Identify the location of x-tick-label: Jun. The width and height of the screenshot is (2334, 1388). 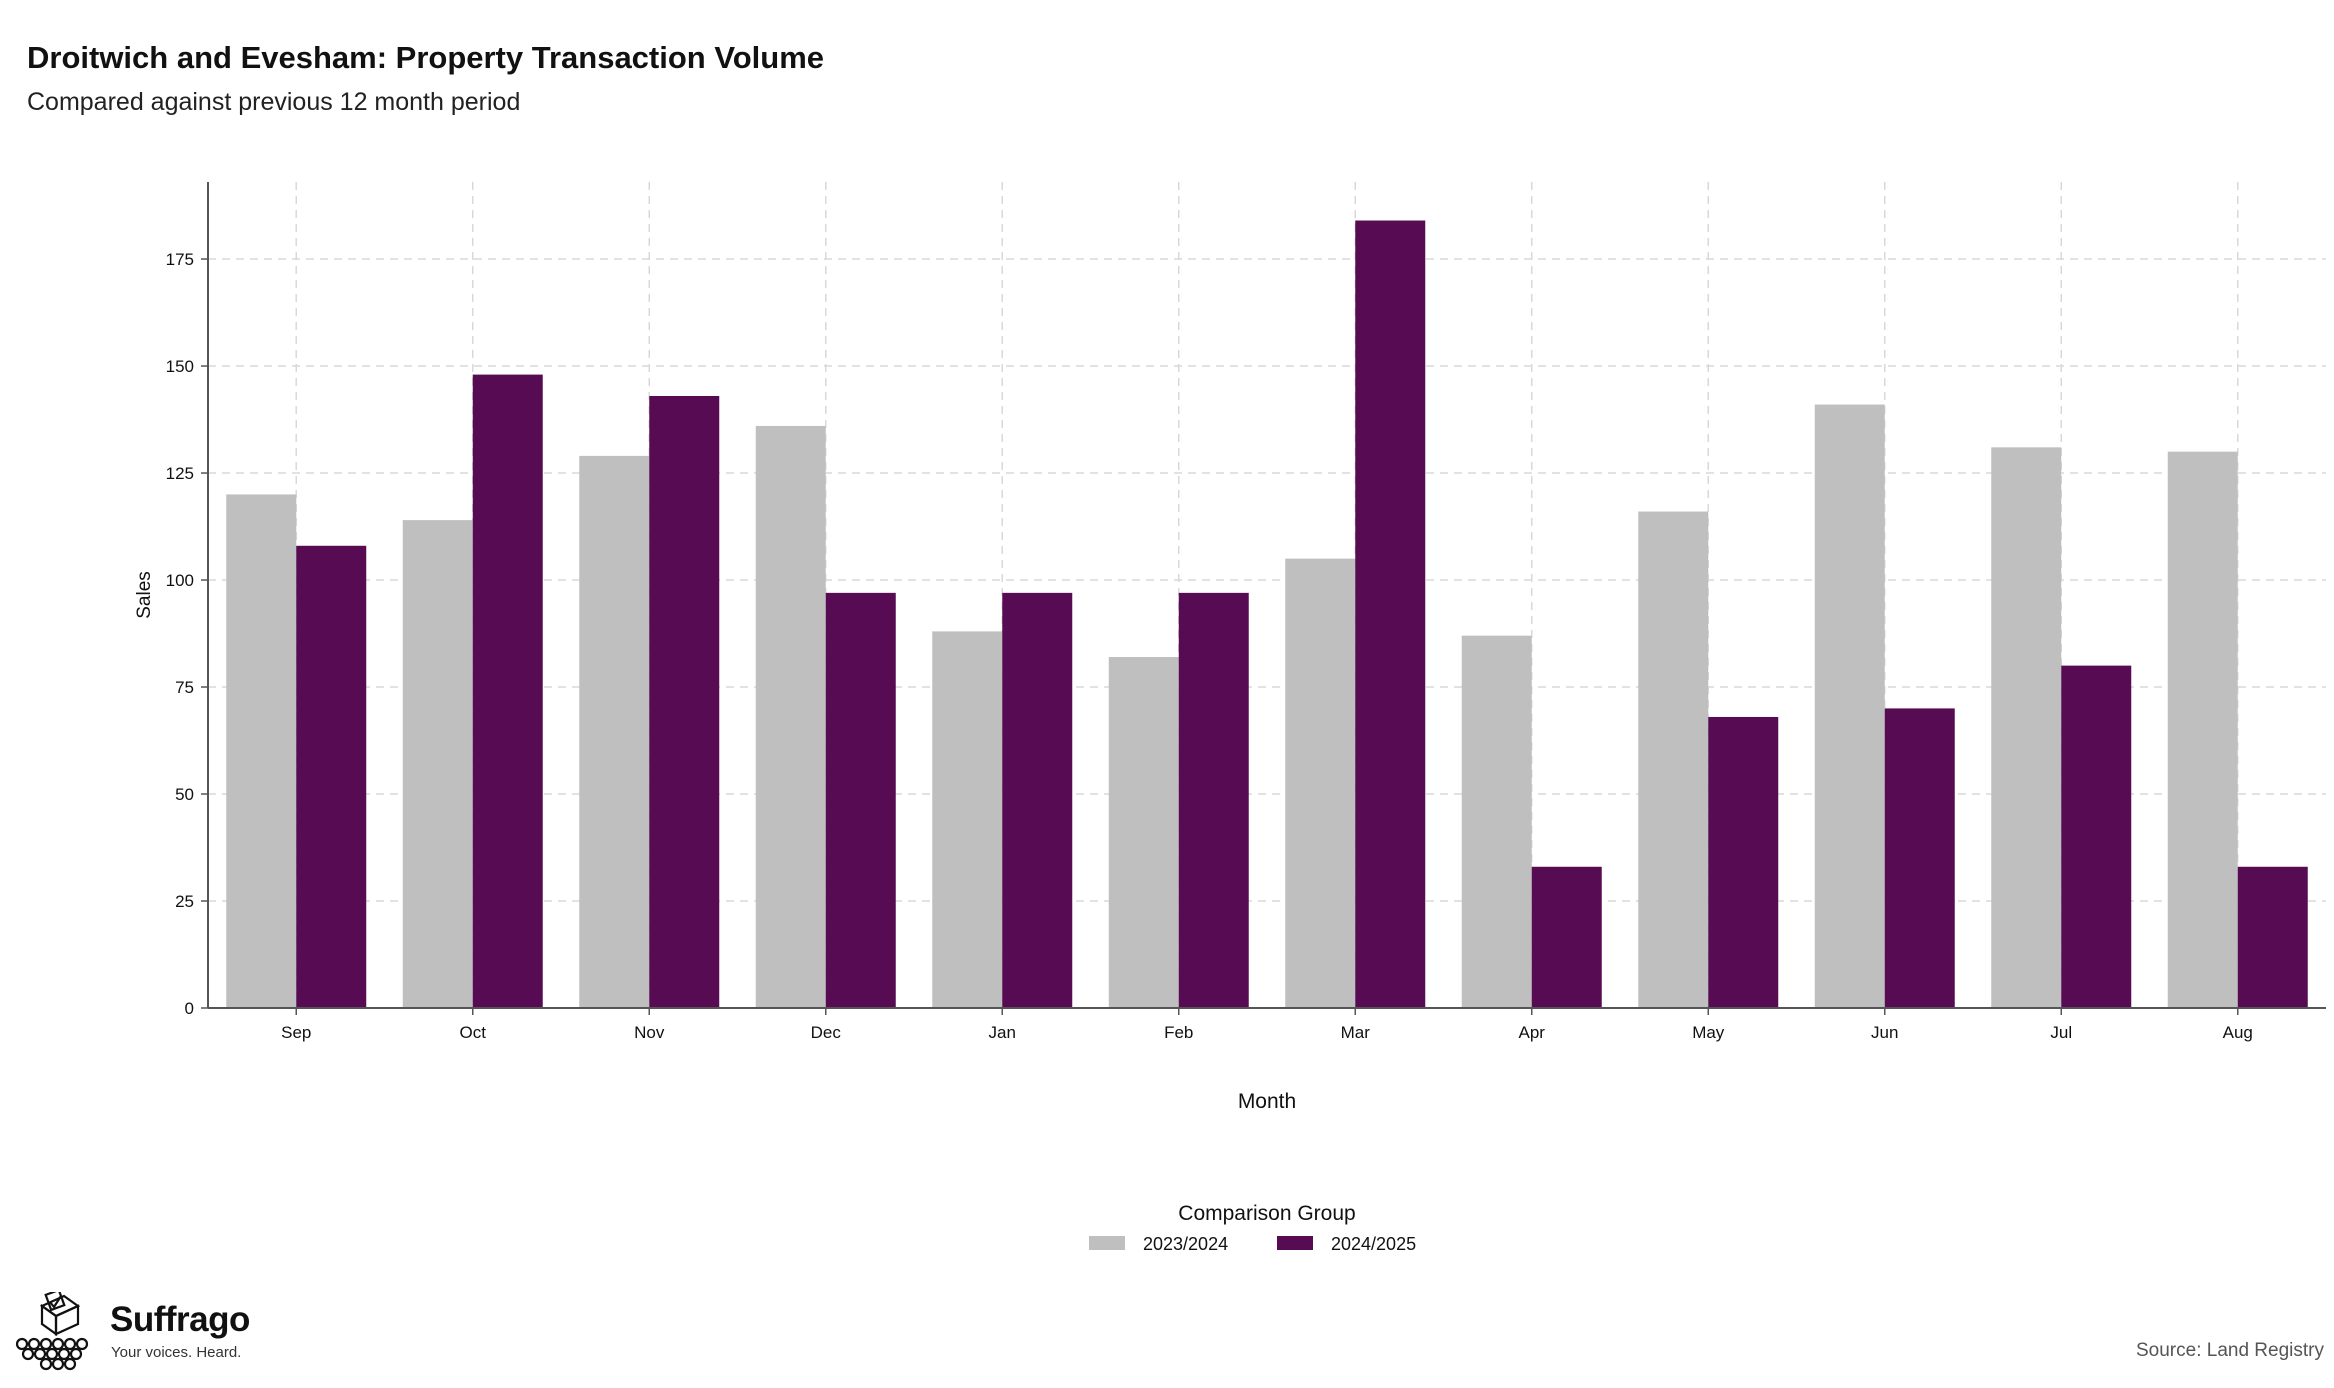
(1884, 1032).